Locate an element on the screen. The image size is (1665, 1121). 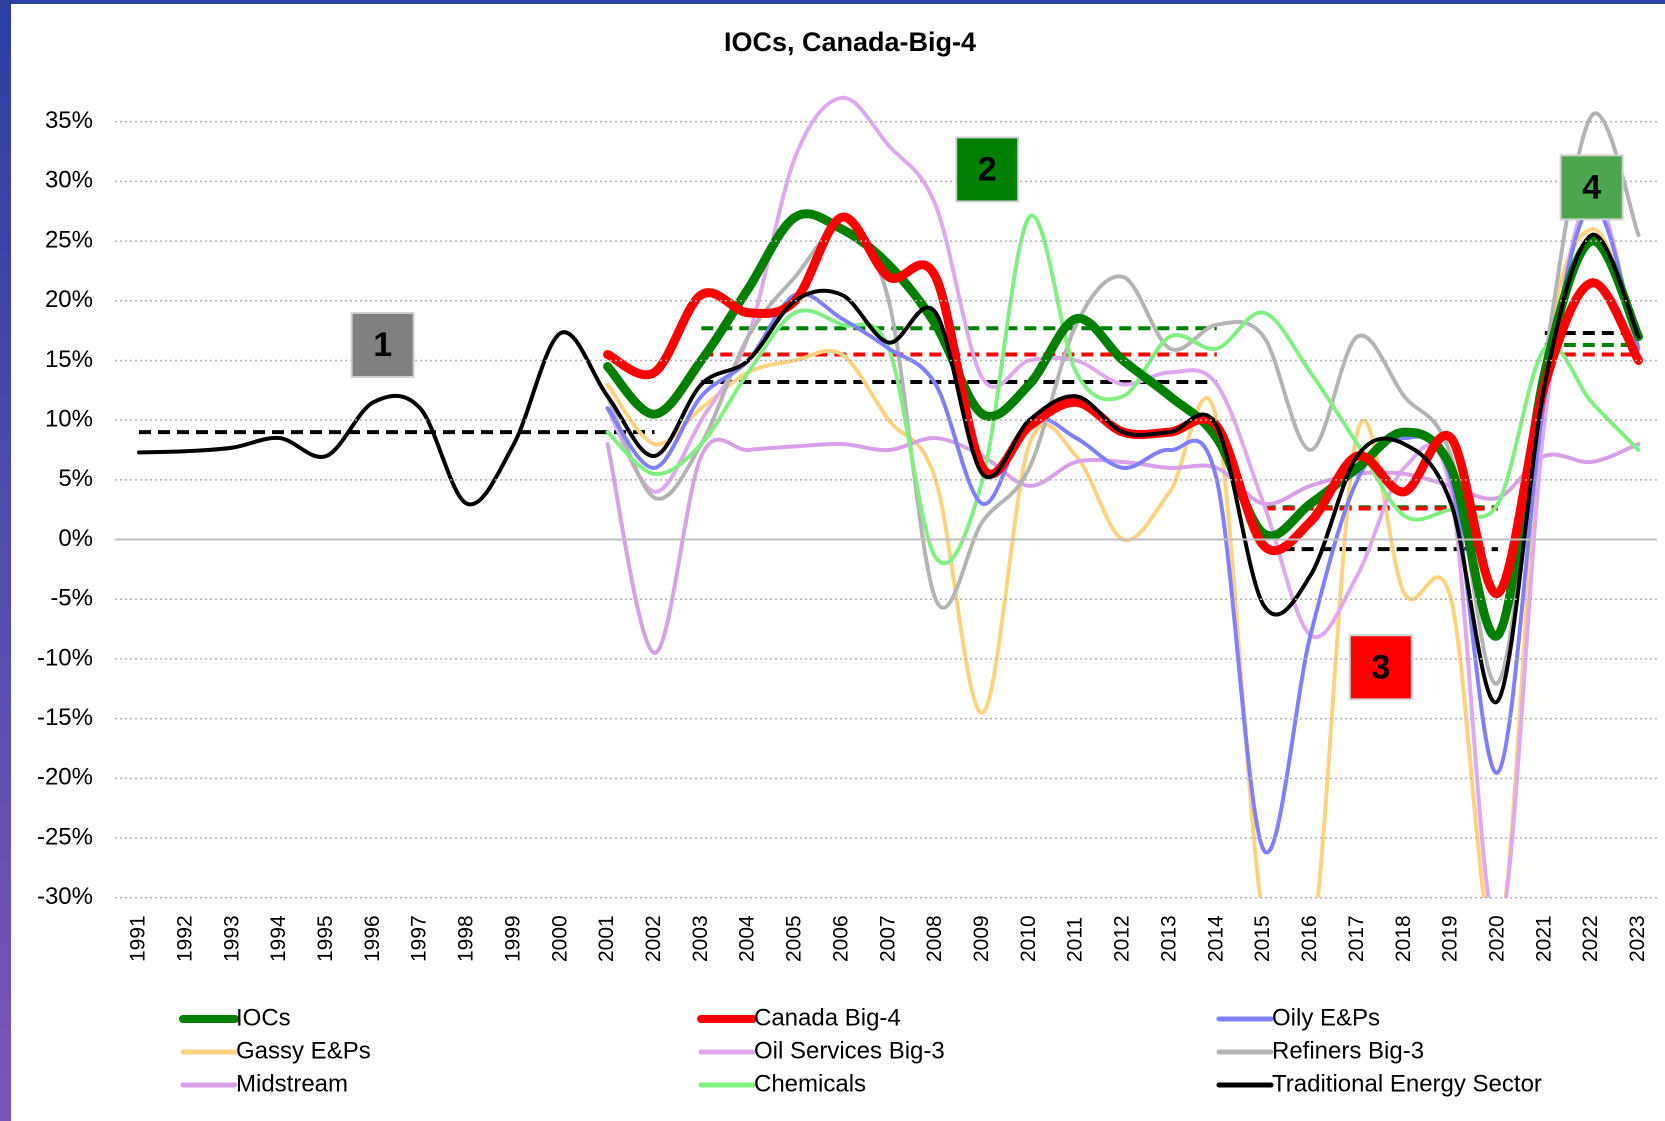
y-tick-label: 5% is located at coordinates (75, 478).